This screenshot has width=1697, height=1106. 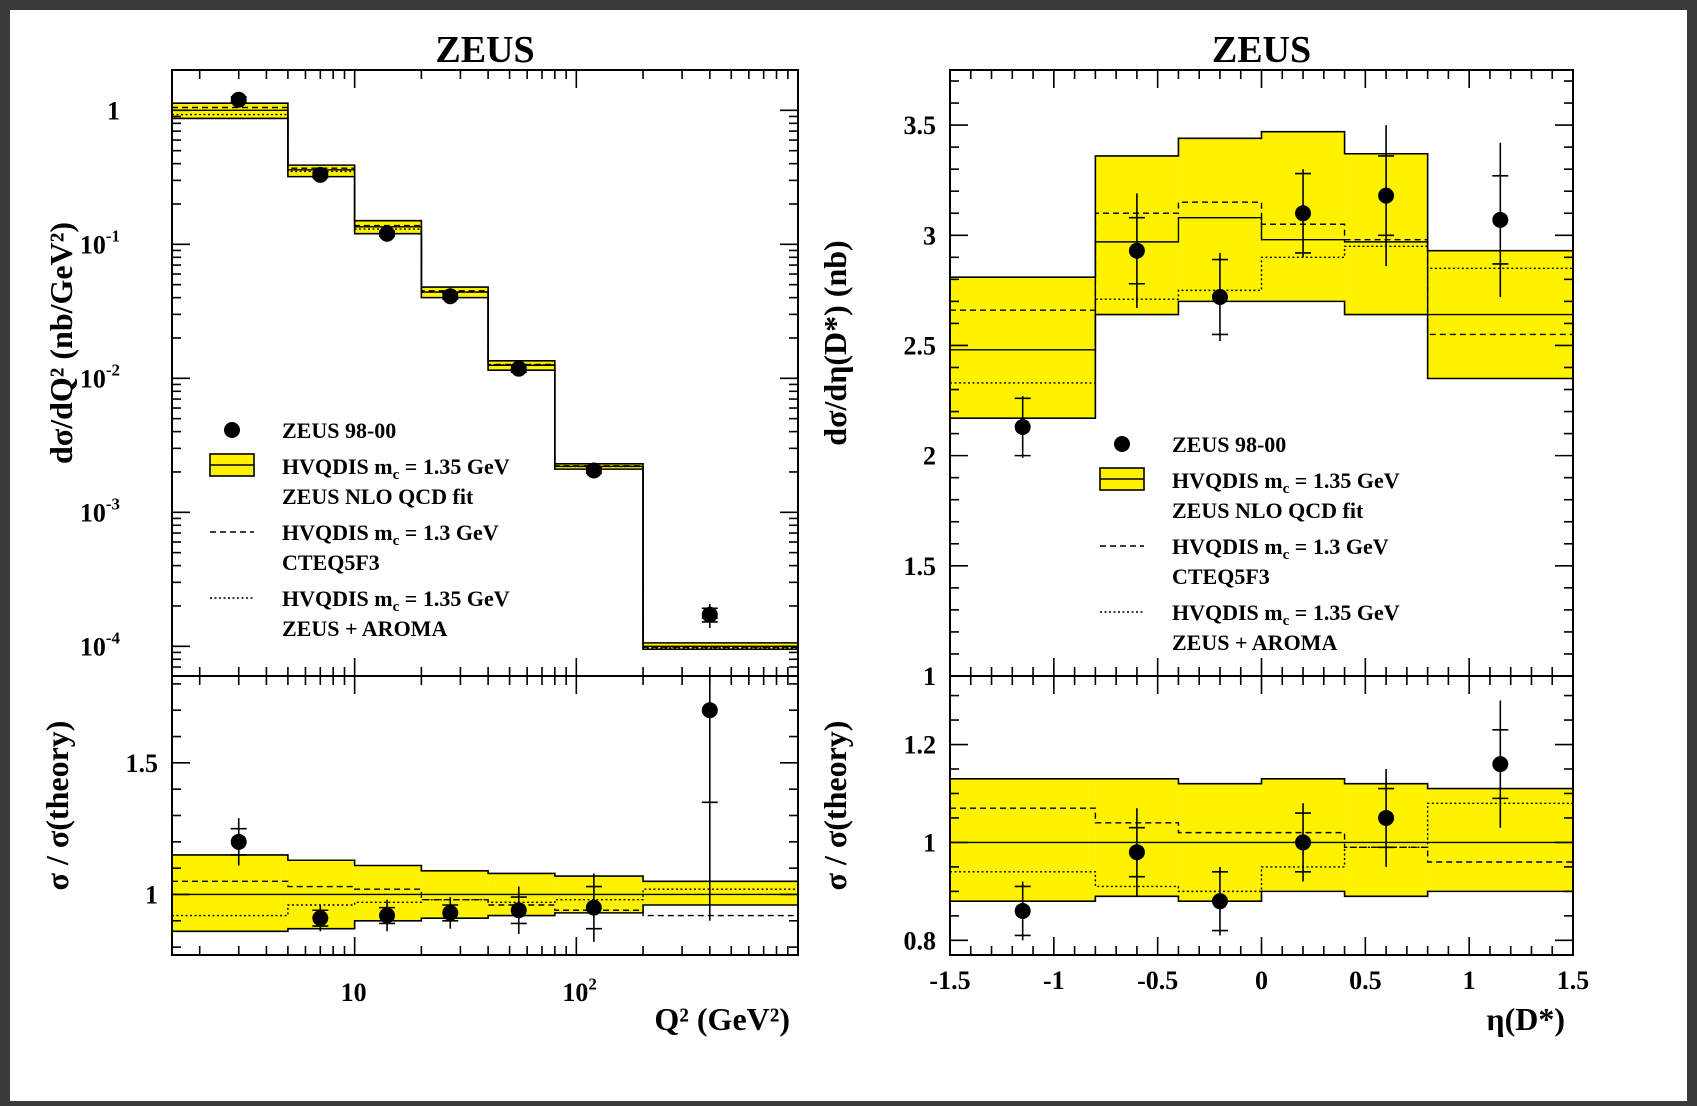 What do you see at coordinates (920, 940) in the screenshot?
I see `ratio-y-tick-label: 0.8` at bounding box center [920, 940].